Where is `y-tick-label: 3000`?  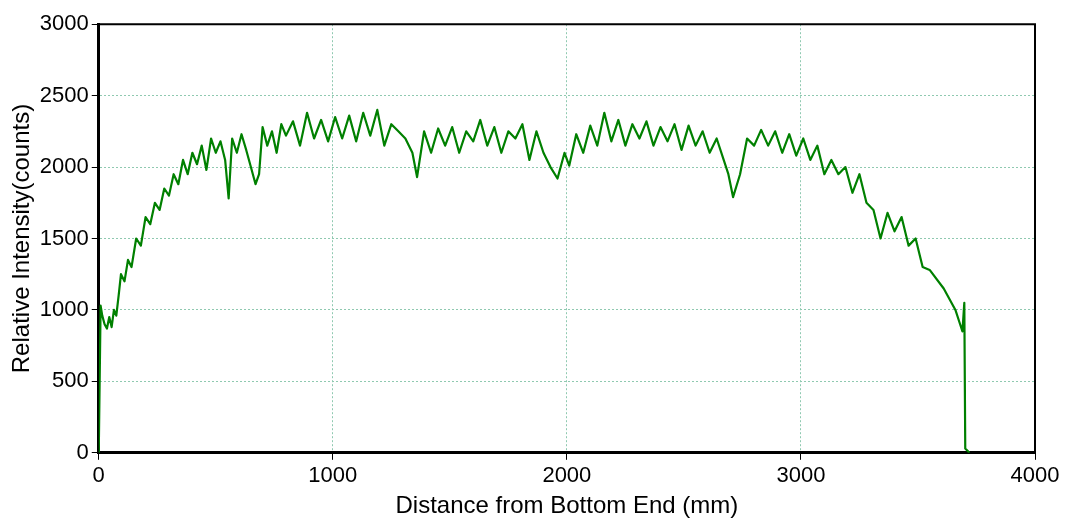
y-tick-label: 3000 is located at coordinates (64, 23).